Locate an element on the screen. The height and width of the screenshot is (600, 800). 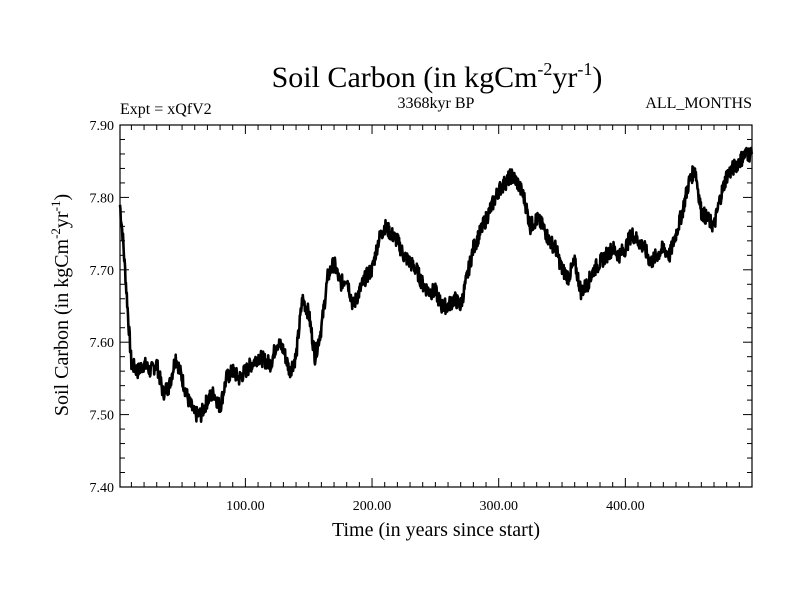
y-tick-label: 7.50 is located at coordinates (102, 416).